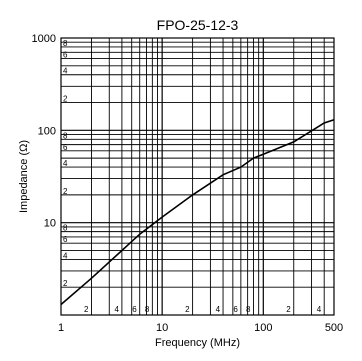 The width and height of the screenshot is (362, 361). Describe the element at coordinates (198, 25) in the screenshot. I see `chart-title: FPO-25-12-3` at that location.